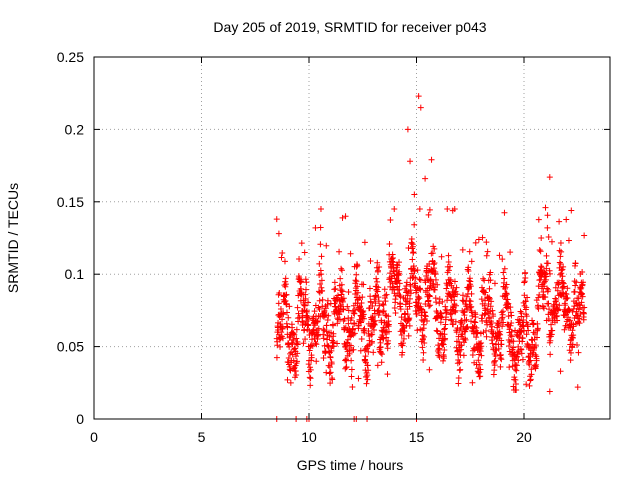 The width and height of the screenshot is (640, 480). I want to click on y-tick-label: 0.15, so click(70, 202).